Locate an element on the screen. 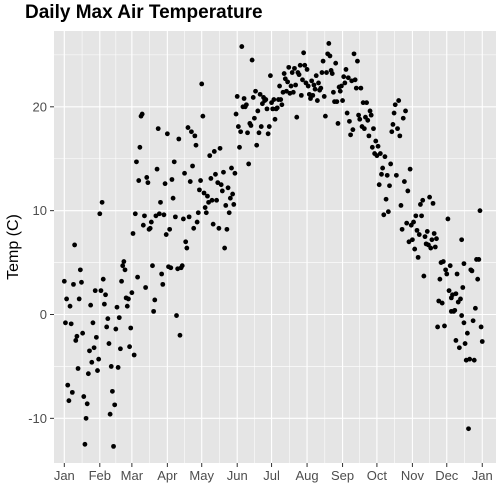 The width and height of the screenshot is (504, 504). x-tick-label: Jun is located at coordinates (237, 475).